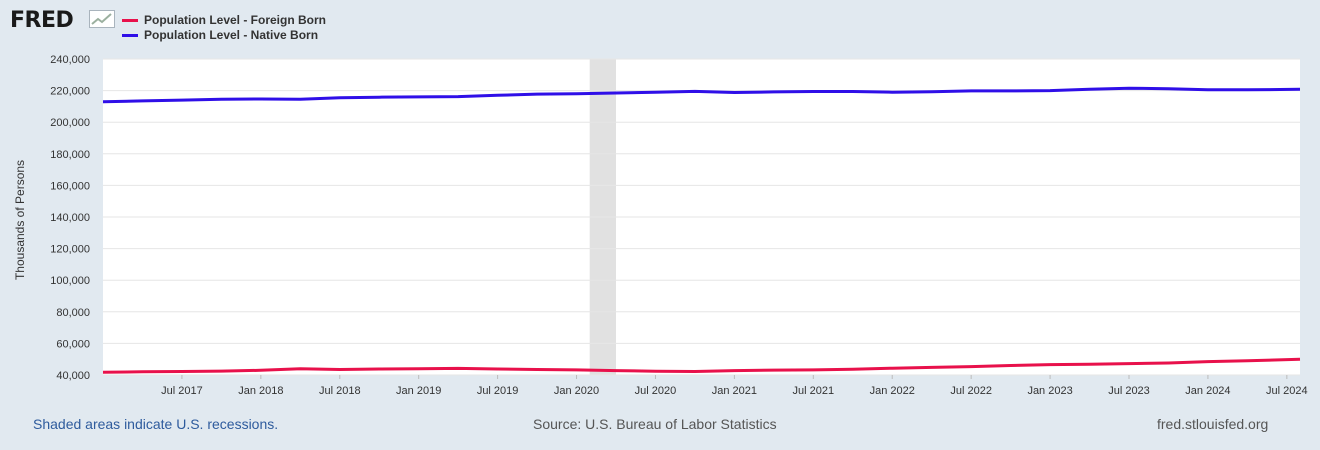 The image size is (1320, 450). Describe the element at coordinates (130, 20) in the screenshot. I see `legend-swatch-foreign-born` at that location.